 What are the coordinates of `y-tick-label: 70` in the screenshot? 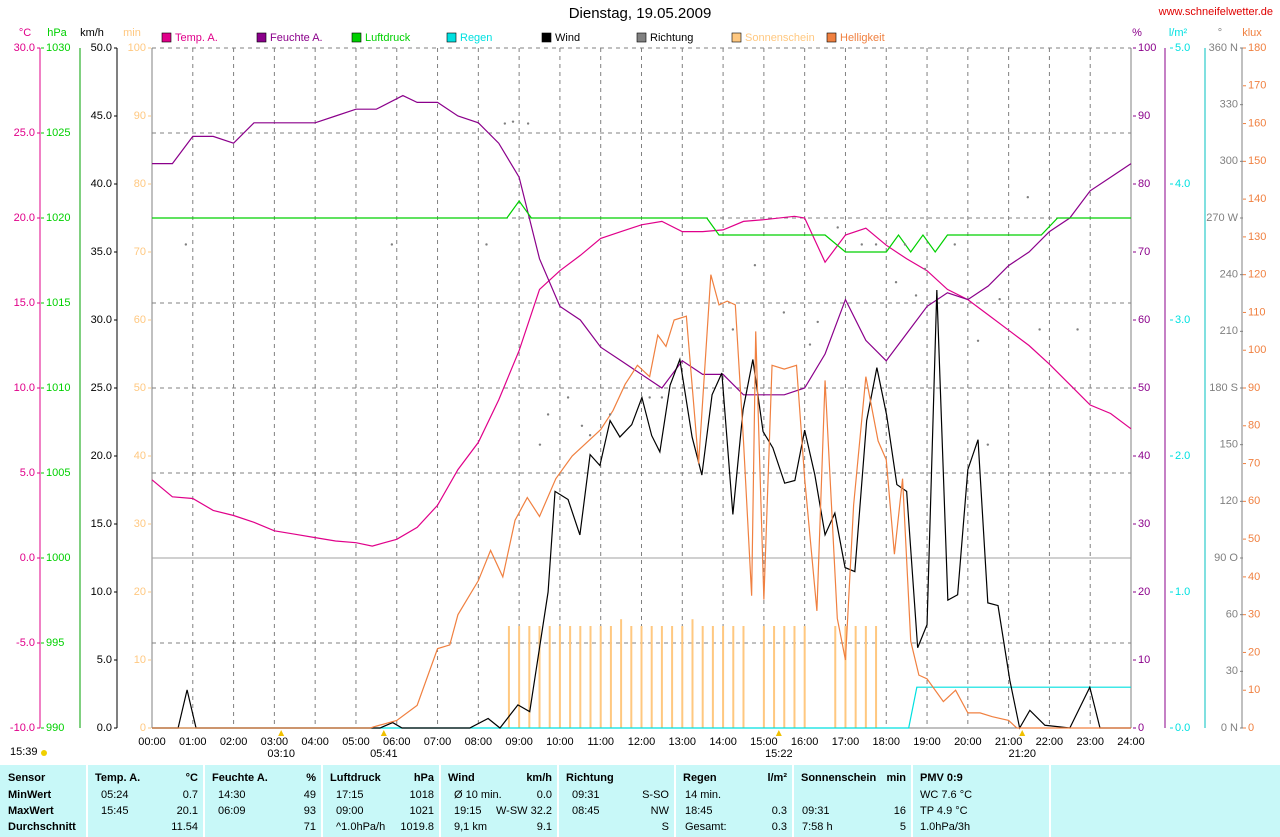 It's located at (140, 252).